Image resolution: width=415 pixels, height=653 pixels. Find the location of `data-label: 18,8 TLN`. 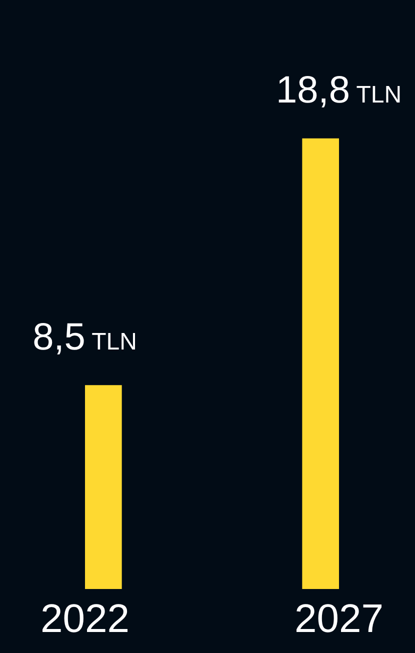

data-label: 18,8 TLN is located at coordinates (339, 91).